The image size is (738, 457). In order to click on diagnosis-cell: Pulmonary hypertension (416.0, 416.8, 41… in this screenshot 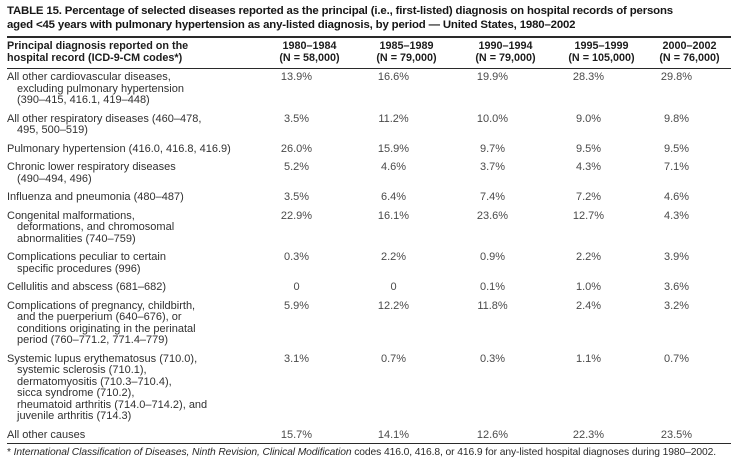, I will do `click(134, 152)`.